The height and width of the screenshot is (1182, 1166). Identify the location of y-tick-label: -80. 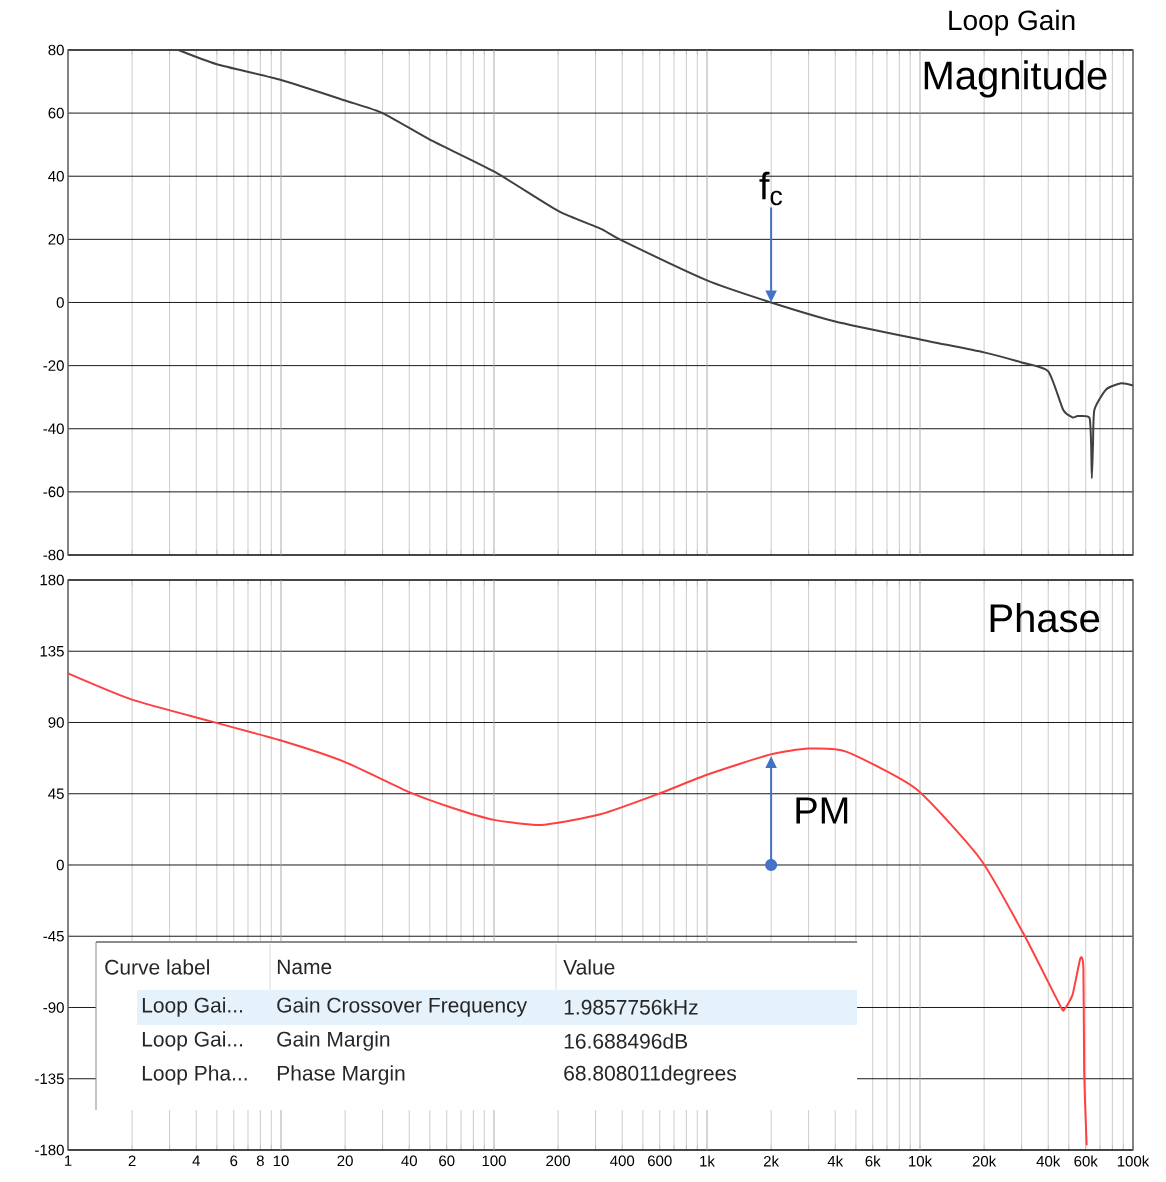
(53, 555).